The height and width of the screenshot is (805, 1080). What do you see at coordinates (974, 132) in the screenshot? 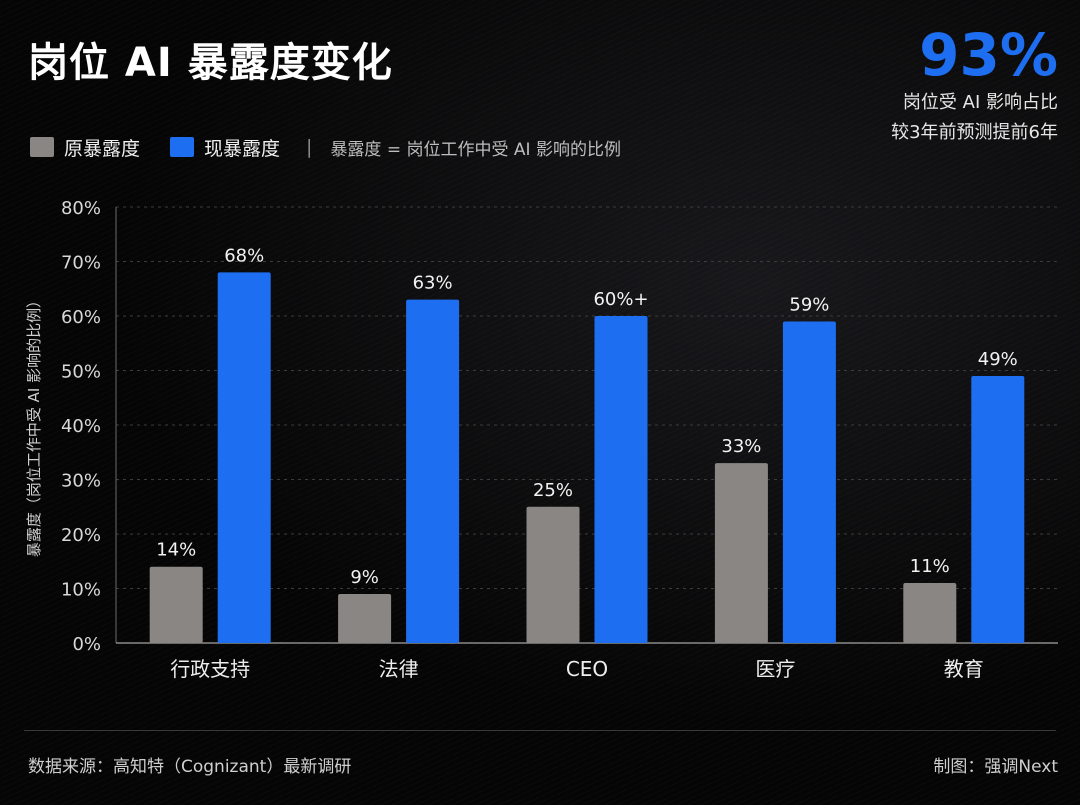
I see `kpi-caption-2: 较3年前预测提前6年` at bounding box center [974, 132].